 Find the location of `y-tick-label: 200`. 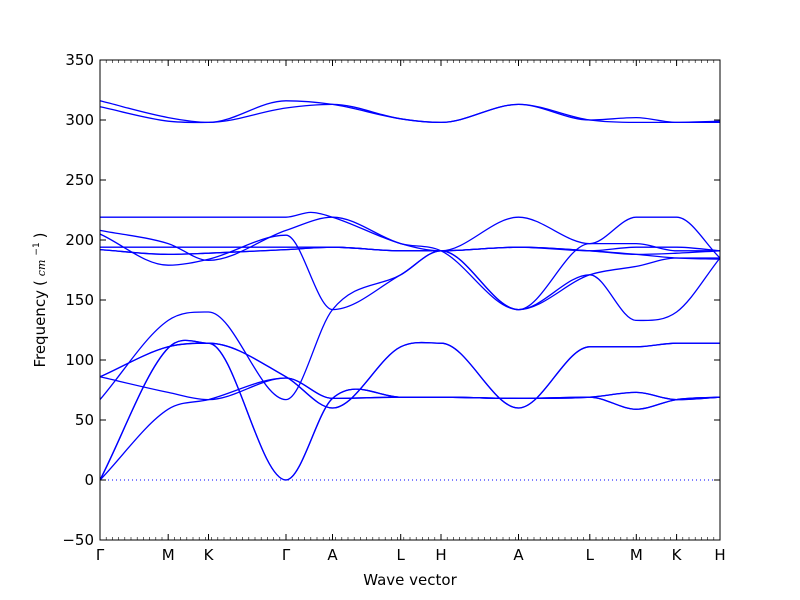

y-tick-label: 200 is located at coordinates (79, 240).